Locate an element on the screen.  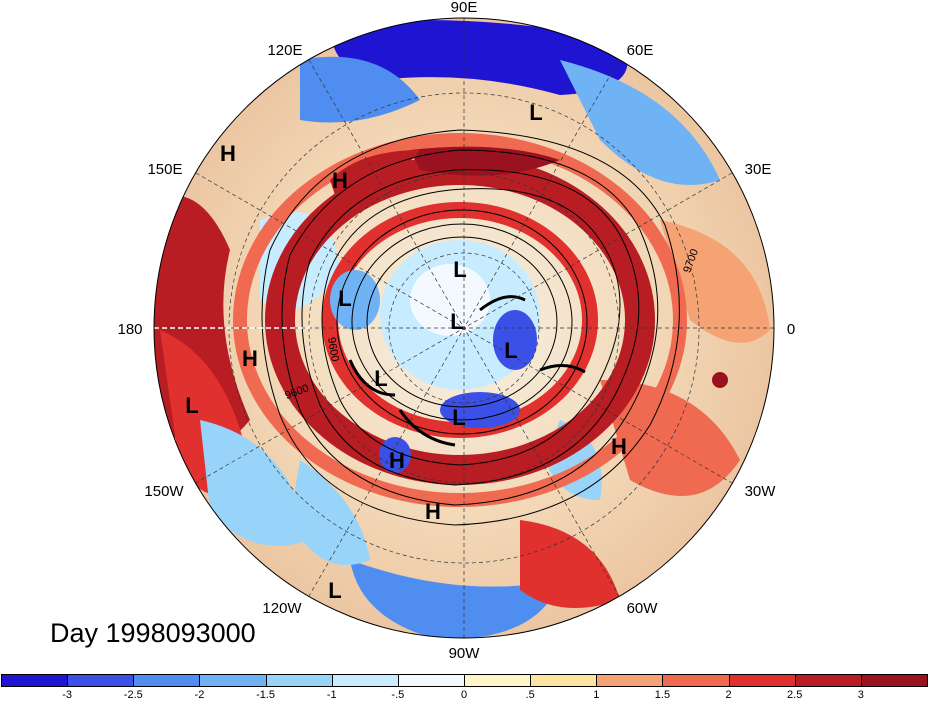
colorbar-tick-label: 1 is located at coordinates (596, 695).